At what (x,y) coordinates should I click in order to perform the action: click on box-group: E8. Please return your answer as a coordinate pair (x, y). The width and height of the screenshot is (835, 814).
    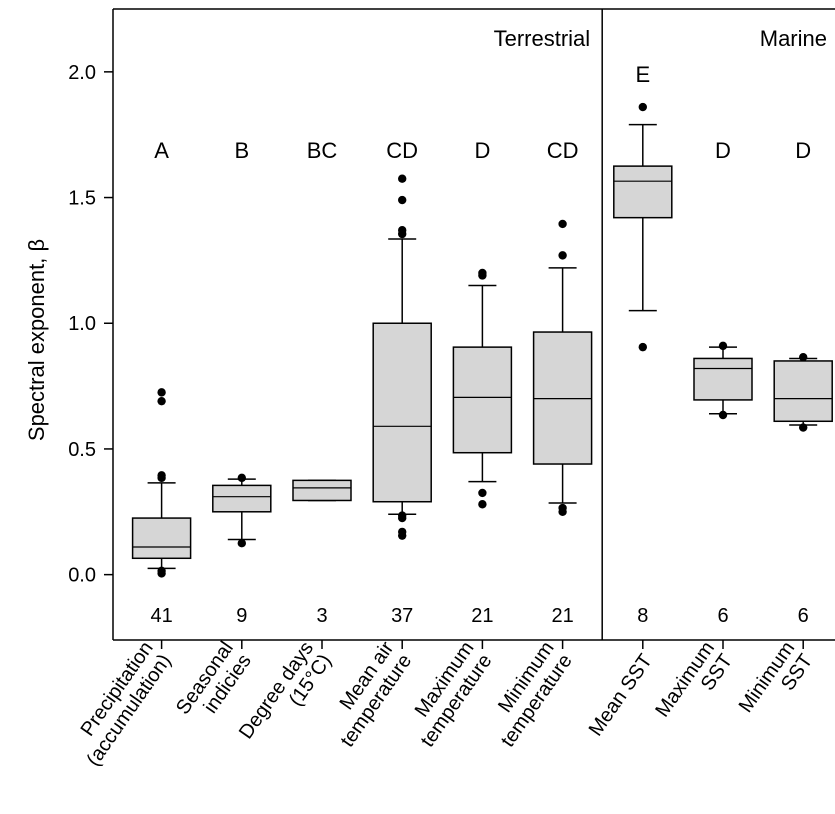
    Looking at the image, I should click on (643, 344).